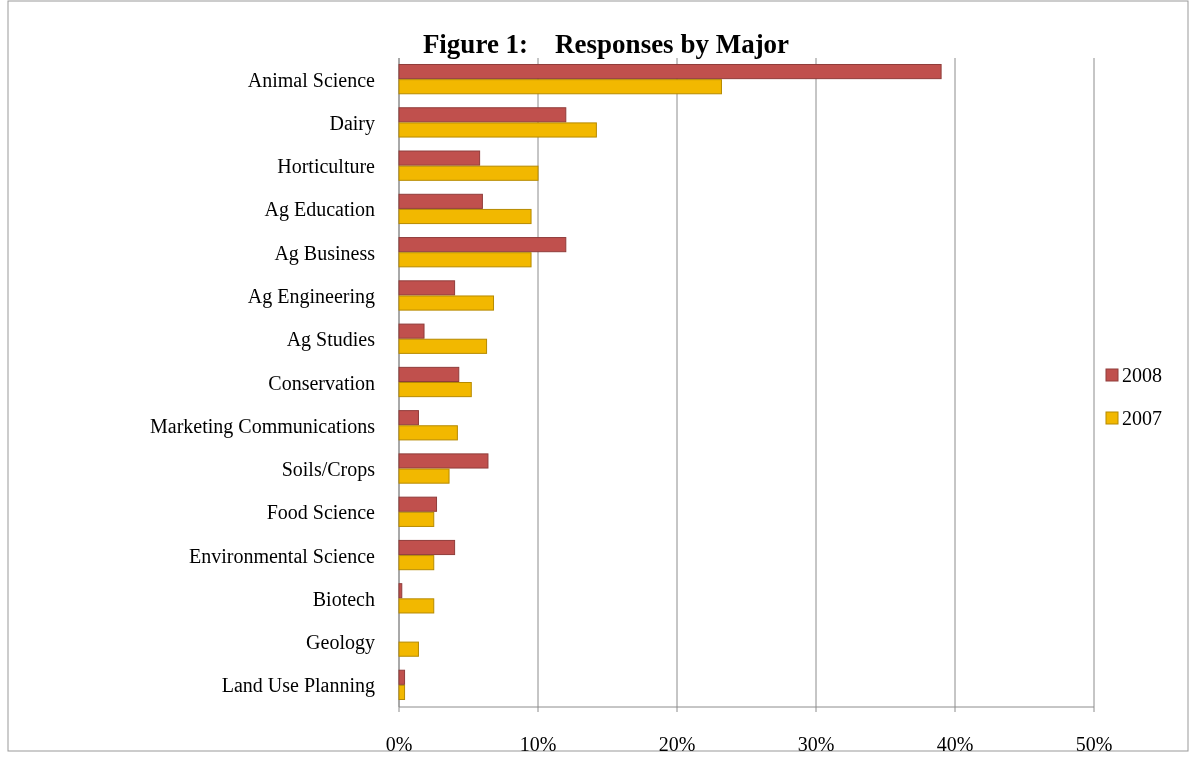 The width and height of the screenshot is (1192, 758). What do you see at coordinates (331, 340) in the screenshot?
I see `y-tick-label: Ag Studies` at bounding box center [331, 340].